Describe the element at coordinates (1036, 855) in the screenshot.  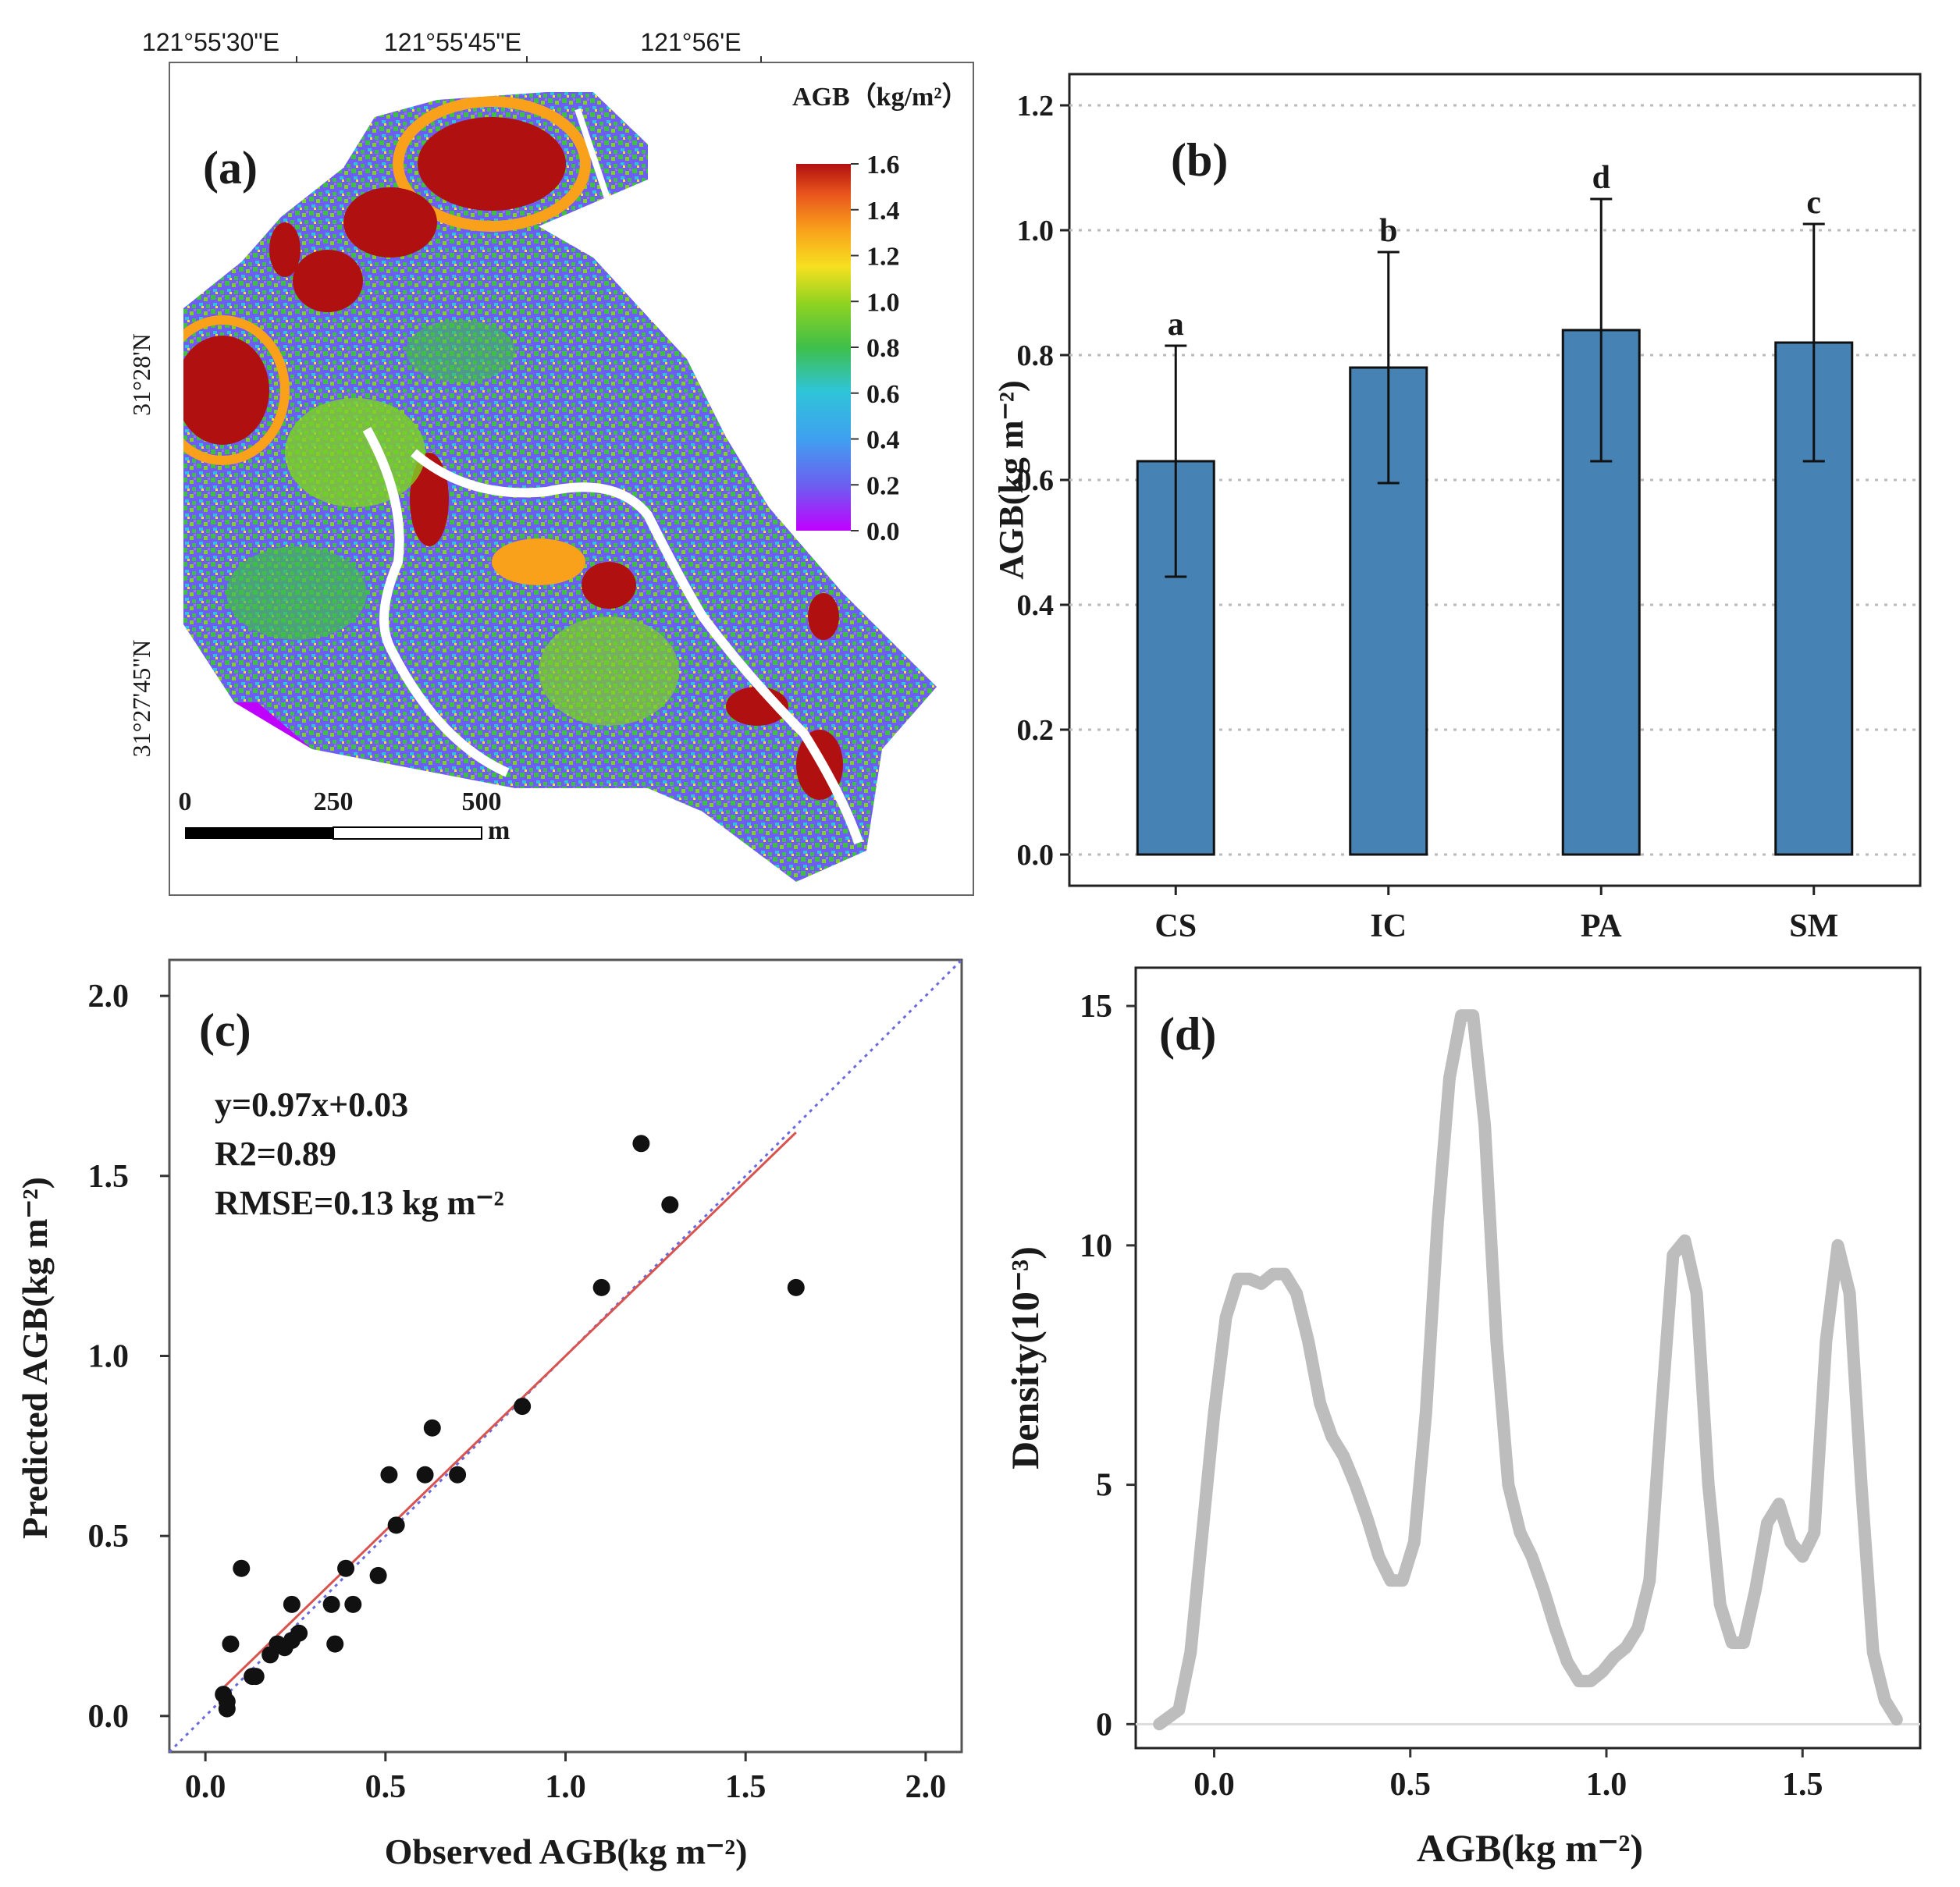
I see `bar-y-tick-label: 0.0` at that location.